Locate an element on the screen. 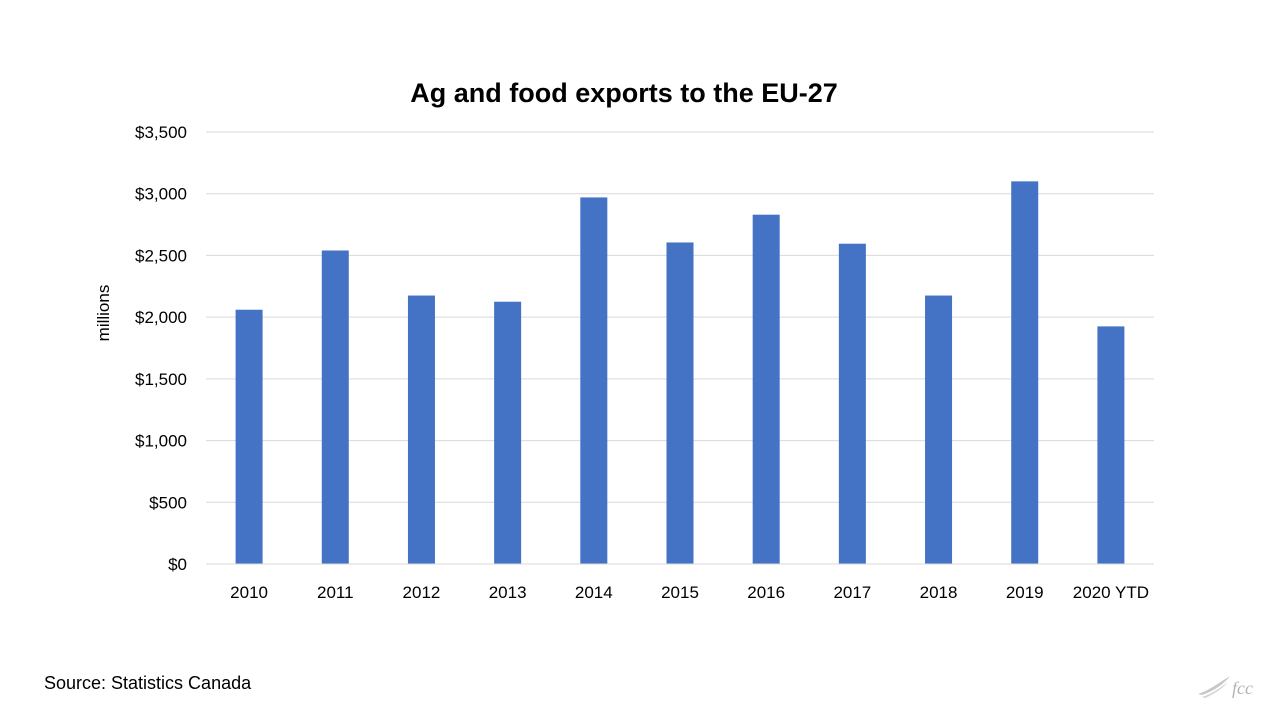  x-tick-label: 2010 is located at coordinates (249, 592).